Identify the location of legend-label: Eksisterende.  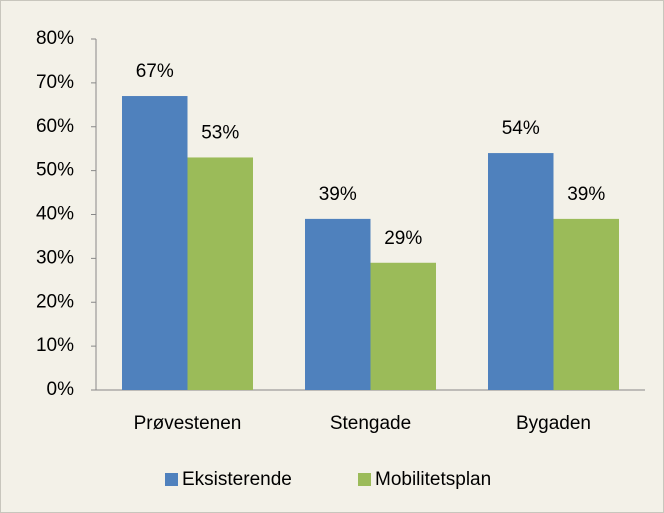
(237, 479).